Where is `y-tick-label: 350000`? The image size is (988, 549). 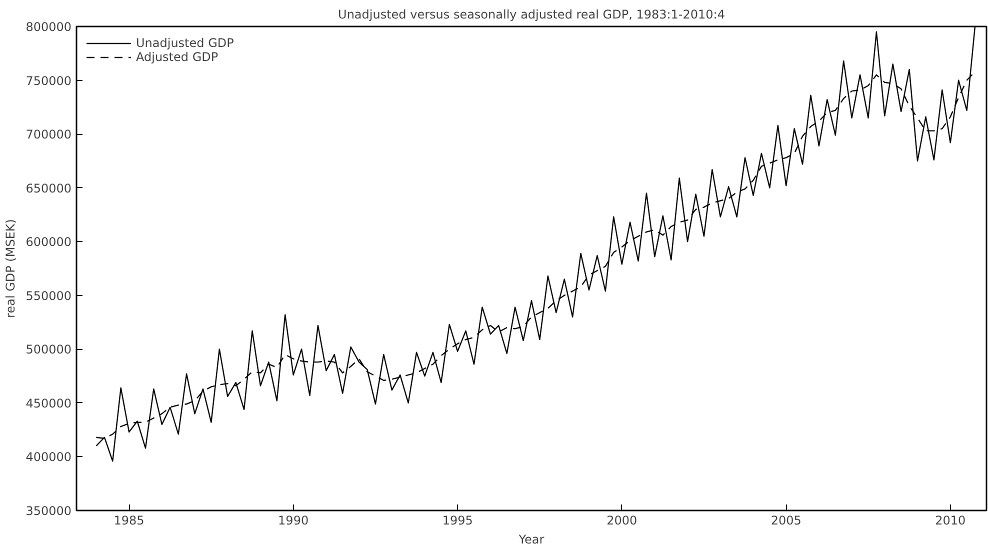
y-tick-label: 350000 is located at coordinates (49, 511).